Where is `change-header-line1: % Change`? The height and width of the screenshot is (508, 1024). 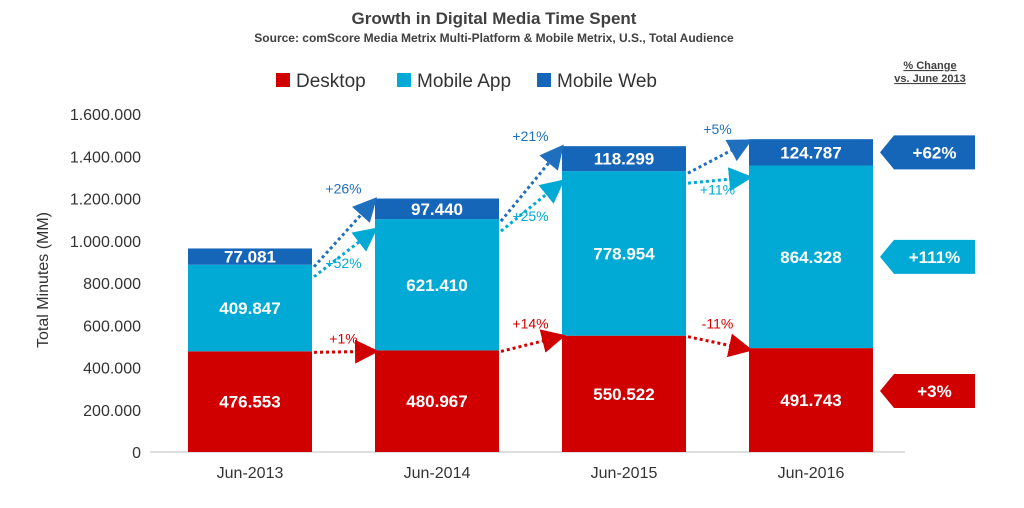
change-header-line1: % Change is located at coordinates (929, 66).